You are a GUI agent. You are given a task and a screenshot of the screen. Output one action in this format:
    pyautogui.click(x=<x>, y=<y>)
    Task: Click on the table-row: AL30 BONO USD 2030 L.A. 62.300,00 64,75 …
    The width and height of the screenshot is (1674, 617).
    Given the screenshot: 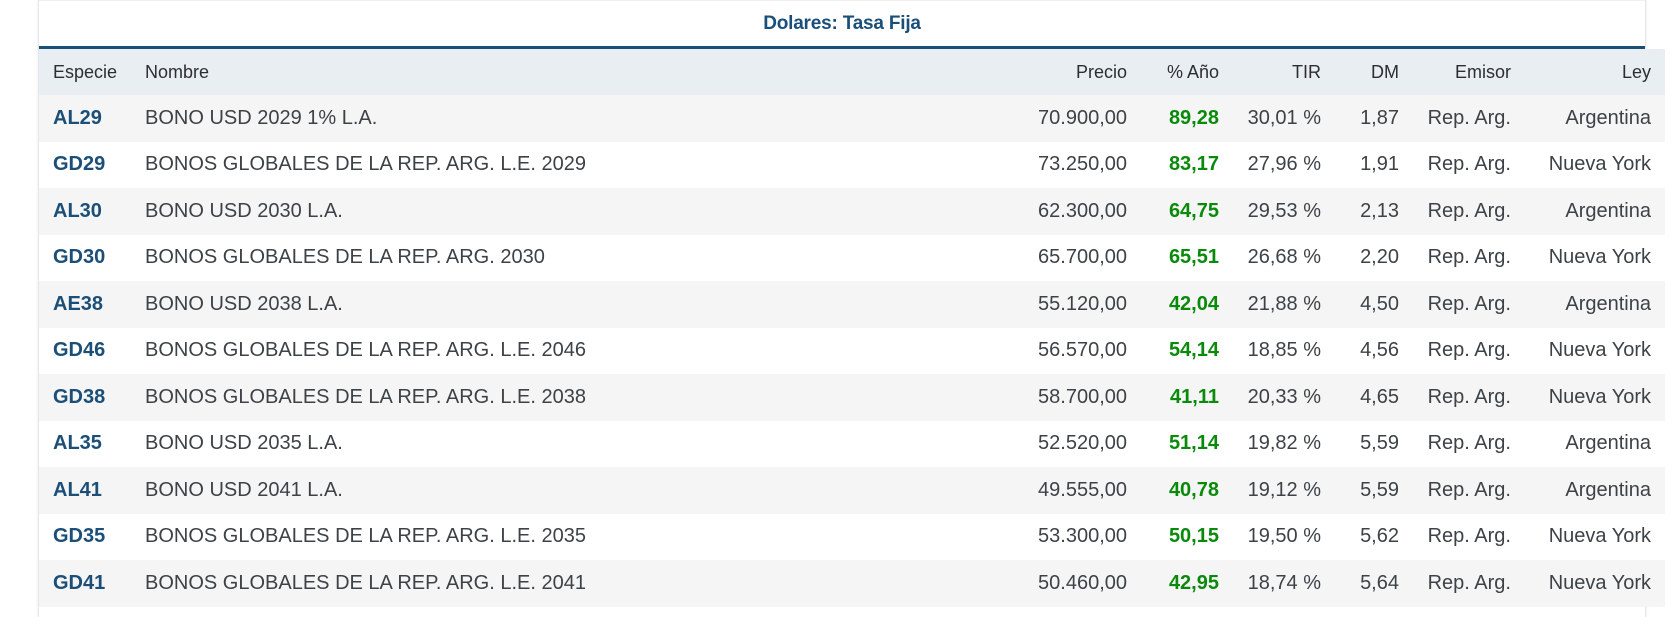 What is the action you would take?
    pyautogui.click(x=852, y=211)
    